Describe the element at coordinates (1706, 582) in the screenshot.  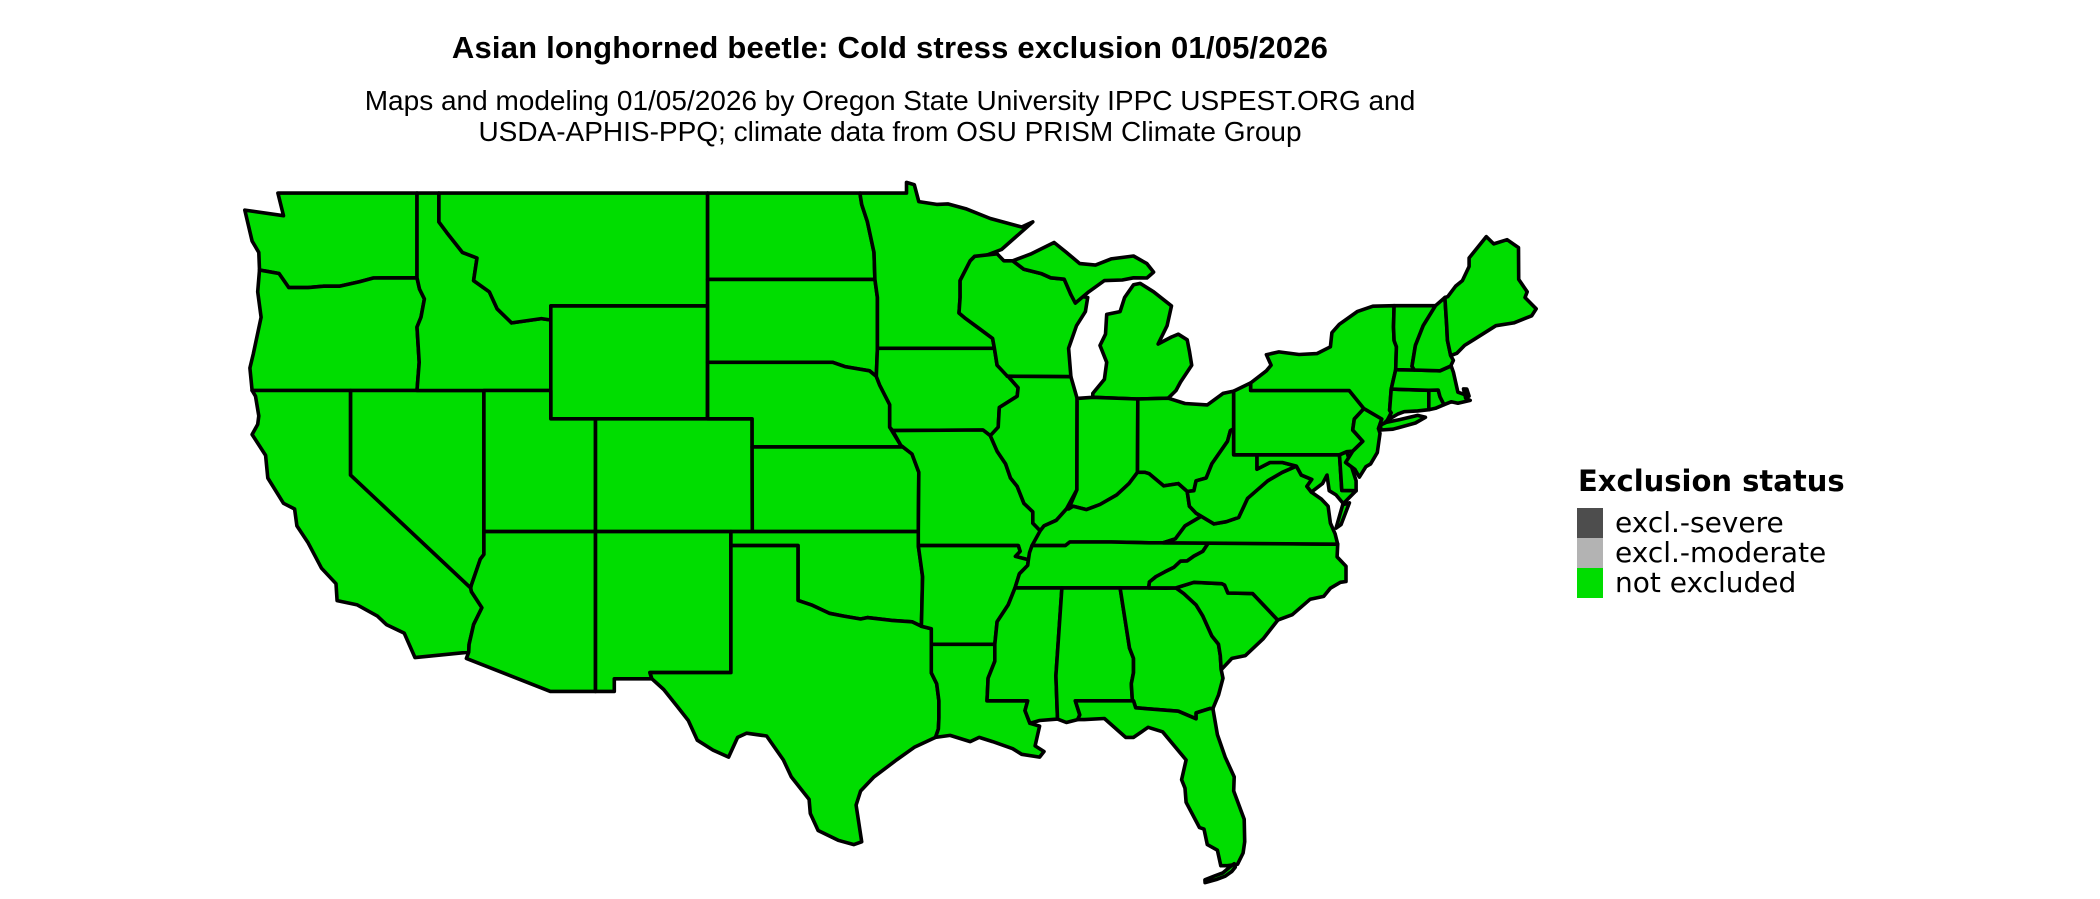
I see `legend-label-not-excluded: not excluded` at that location.